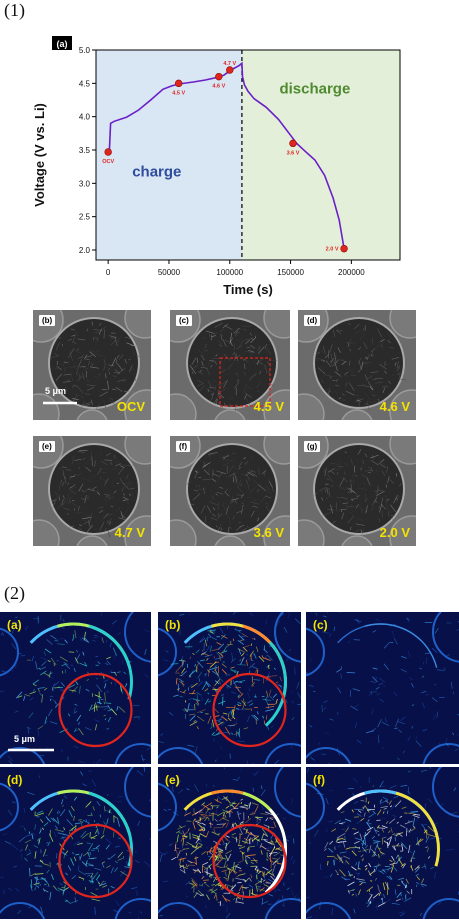 The height and width of the screenshot is (920, 459). What do you see at coordinates (319, 780) in the screenshot?
I see `map-panel-tag: (f)` at bounding box center [319, 780].